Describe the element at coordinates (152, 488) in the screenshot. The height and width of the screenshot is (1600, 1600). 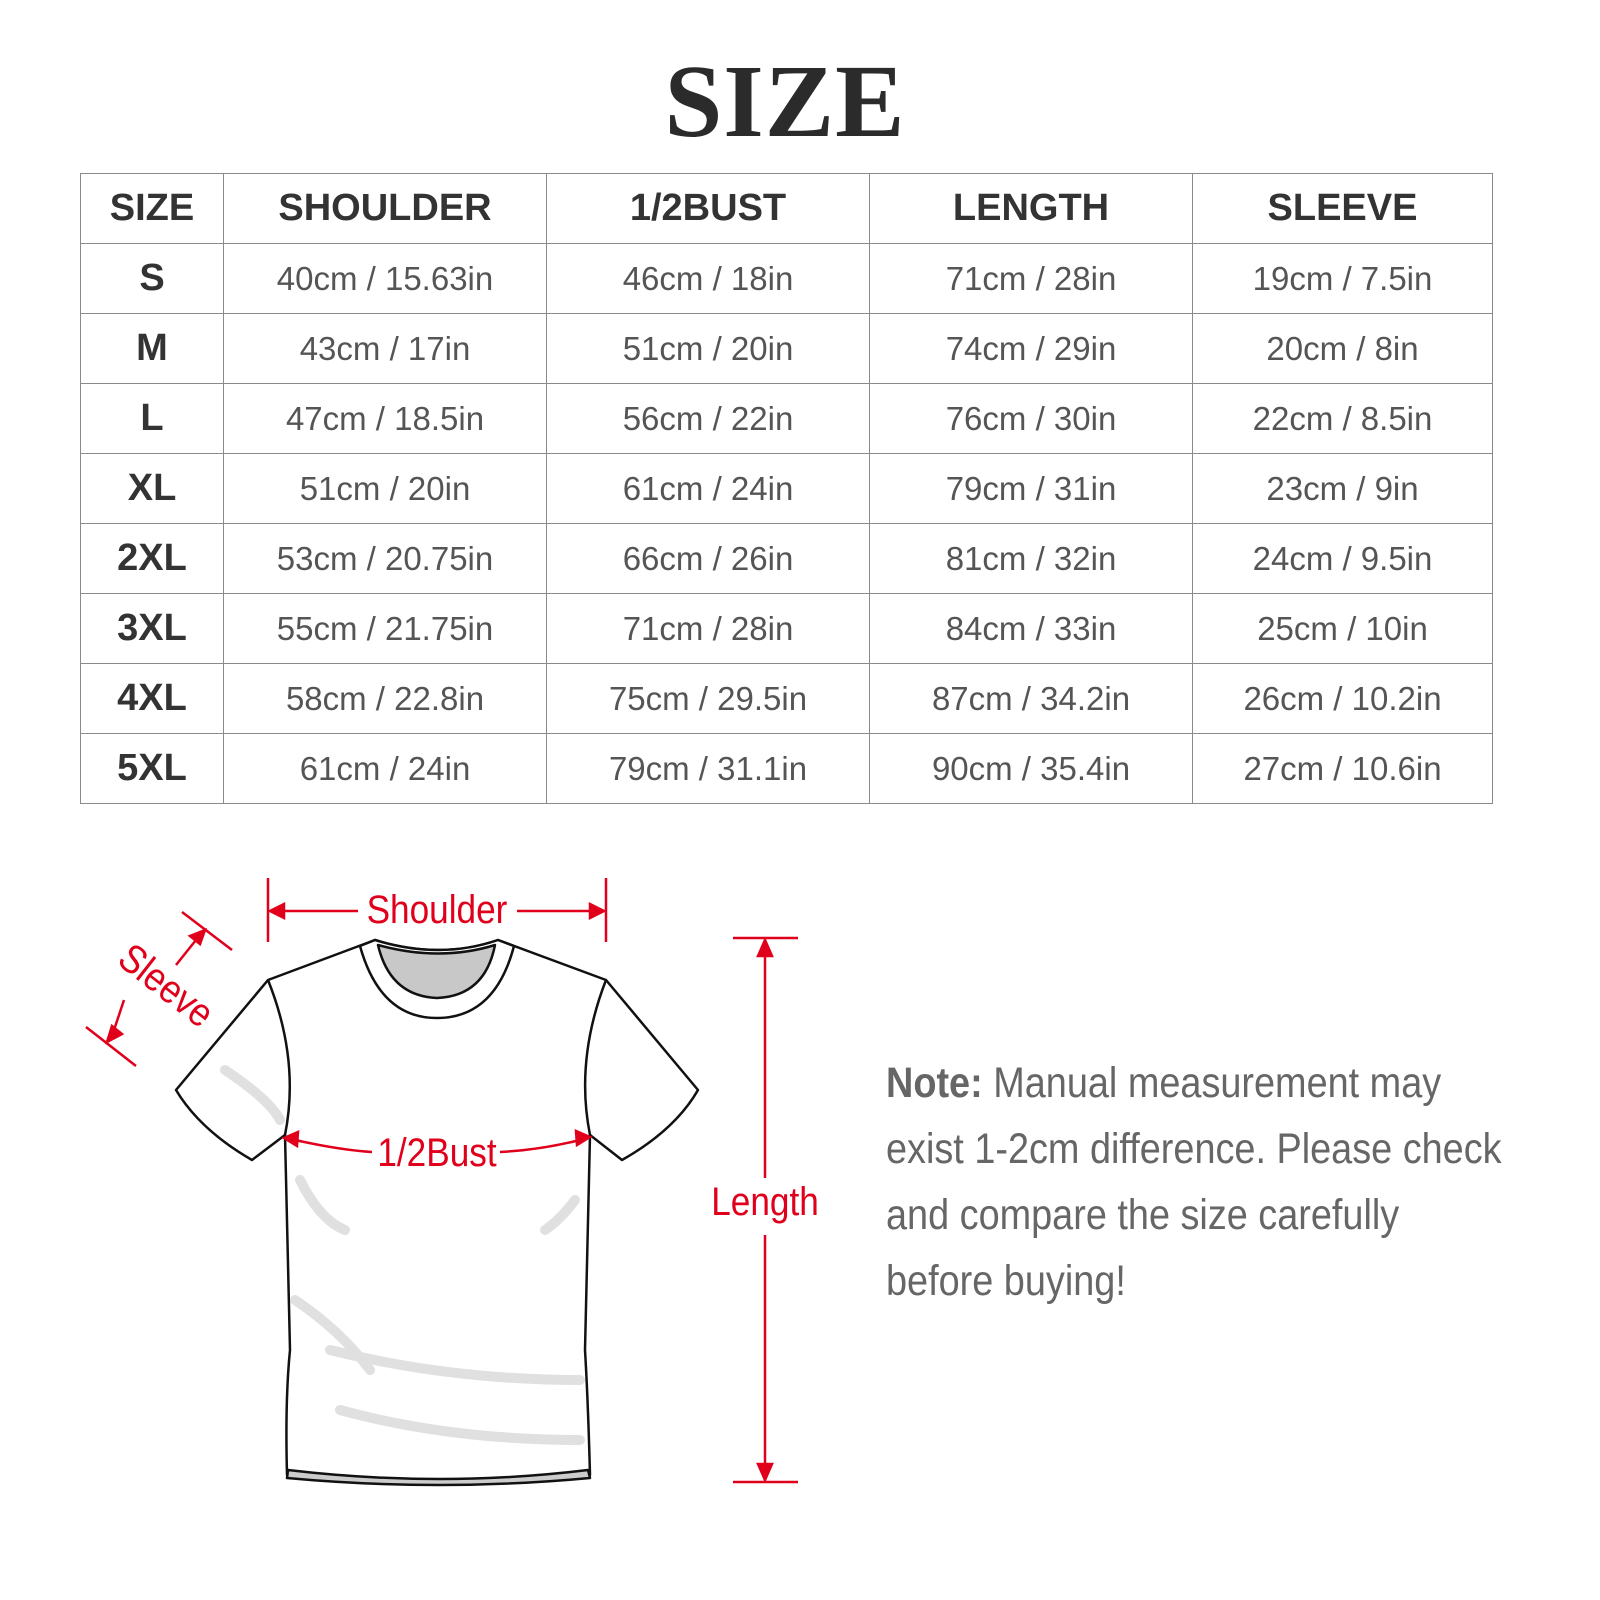
I see `size-cell: XL` at that location.